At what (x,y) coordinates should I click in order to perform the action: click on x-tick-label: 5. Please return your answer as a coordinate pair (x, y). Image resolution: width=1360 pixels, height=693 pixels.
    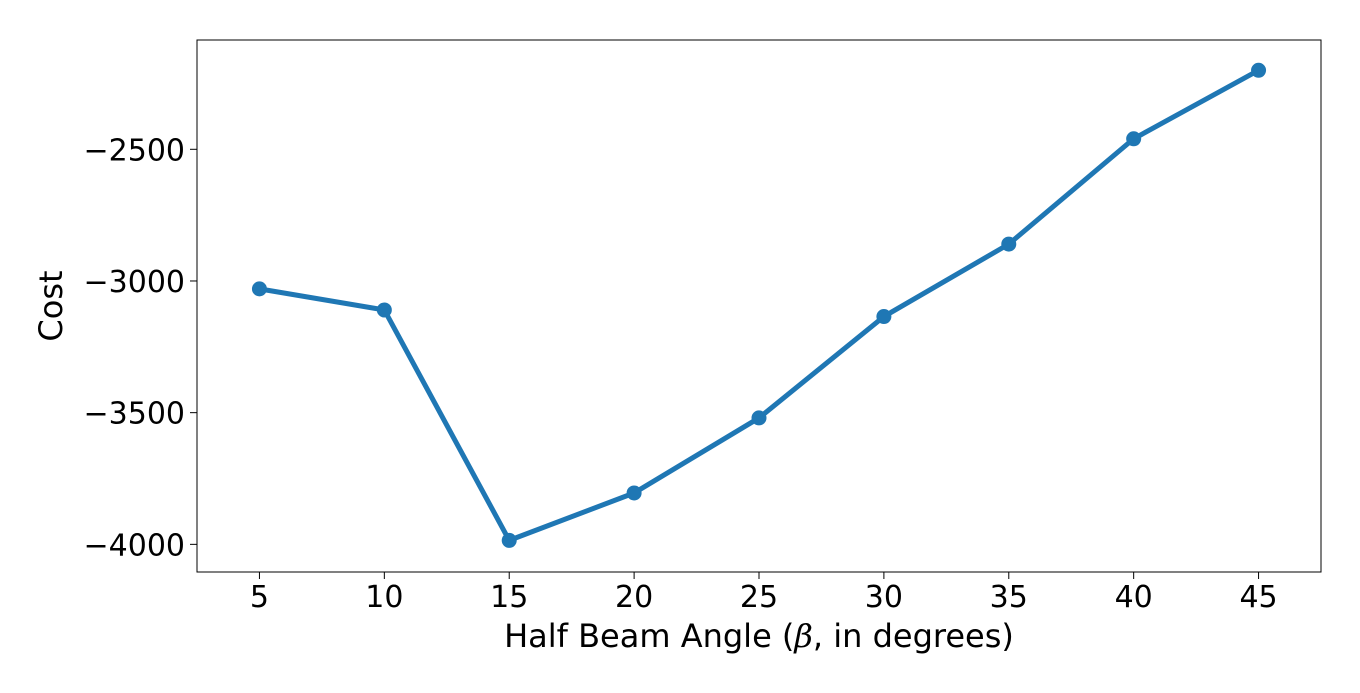
    Looking at the image, I should click on (259, 597).